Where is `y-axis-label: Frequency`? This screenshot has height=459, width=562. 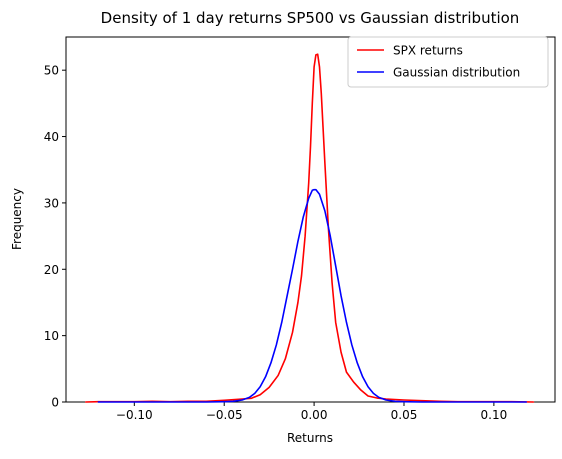 y-axis-label: Frequency is located at coordinates (17, 219).